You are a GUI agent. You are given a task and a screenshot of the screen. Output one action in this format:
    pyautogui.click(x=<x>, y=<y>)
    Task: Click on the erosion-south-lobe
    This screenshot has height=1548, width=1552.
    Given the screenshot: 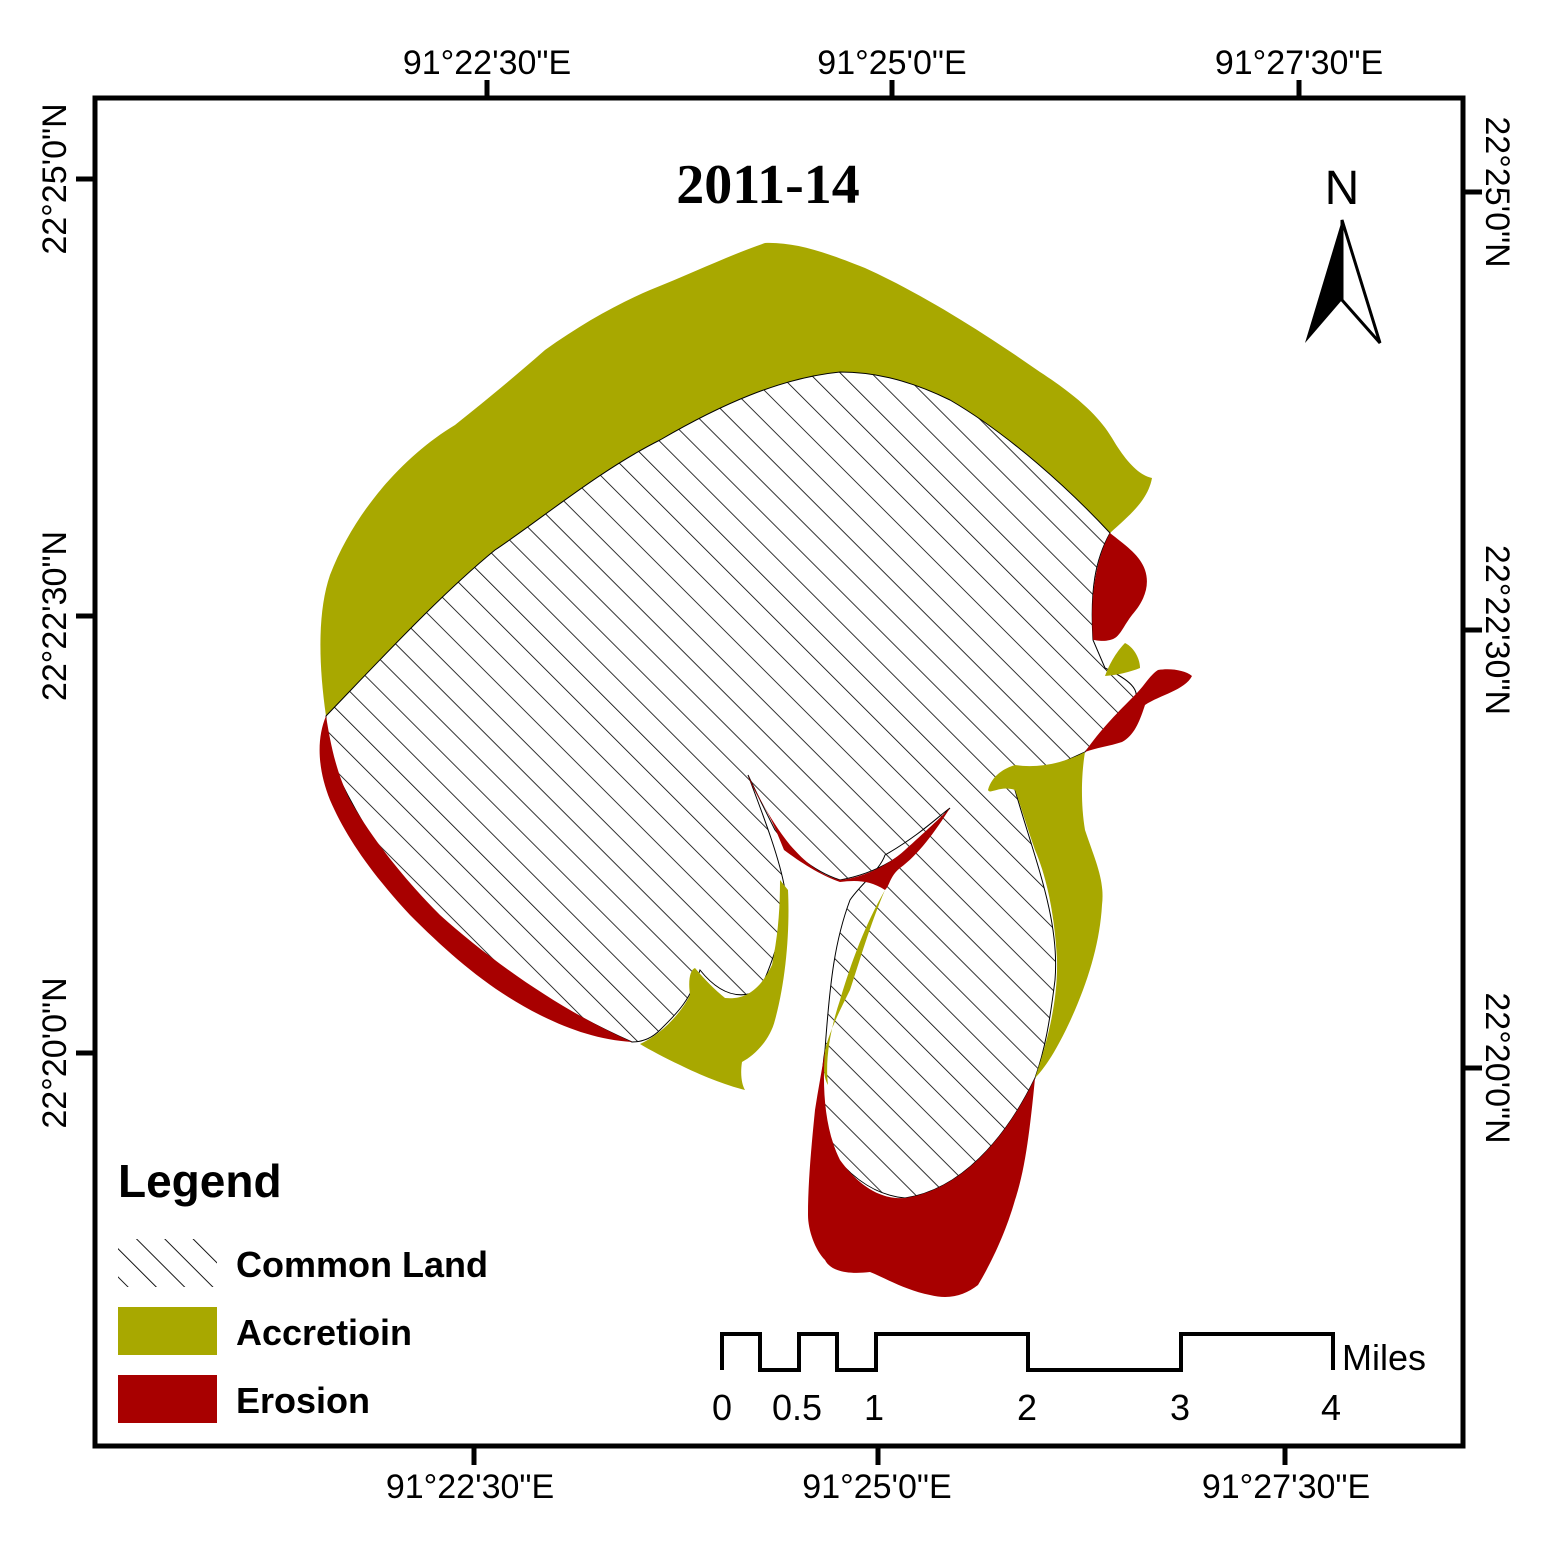 What is the action you would take?
    pyautogui.click(x=921, y=1173)
    